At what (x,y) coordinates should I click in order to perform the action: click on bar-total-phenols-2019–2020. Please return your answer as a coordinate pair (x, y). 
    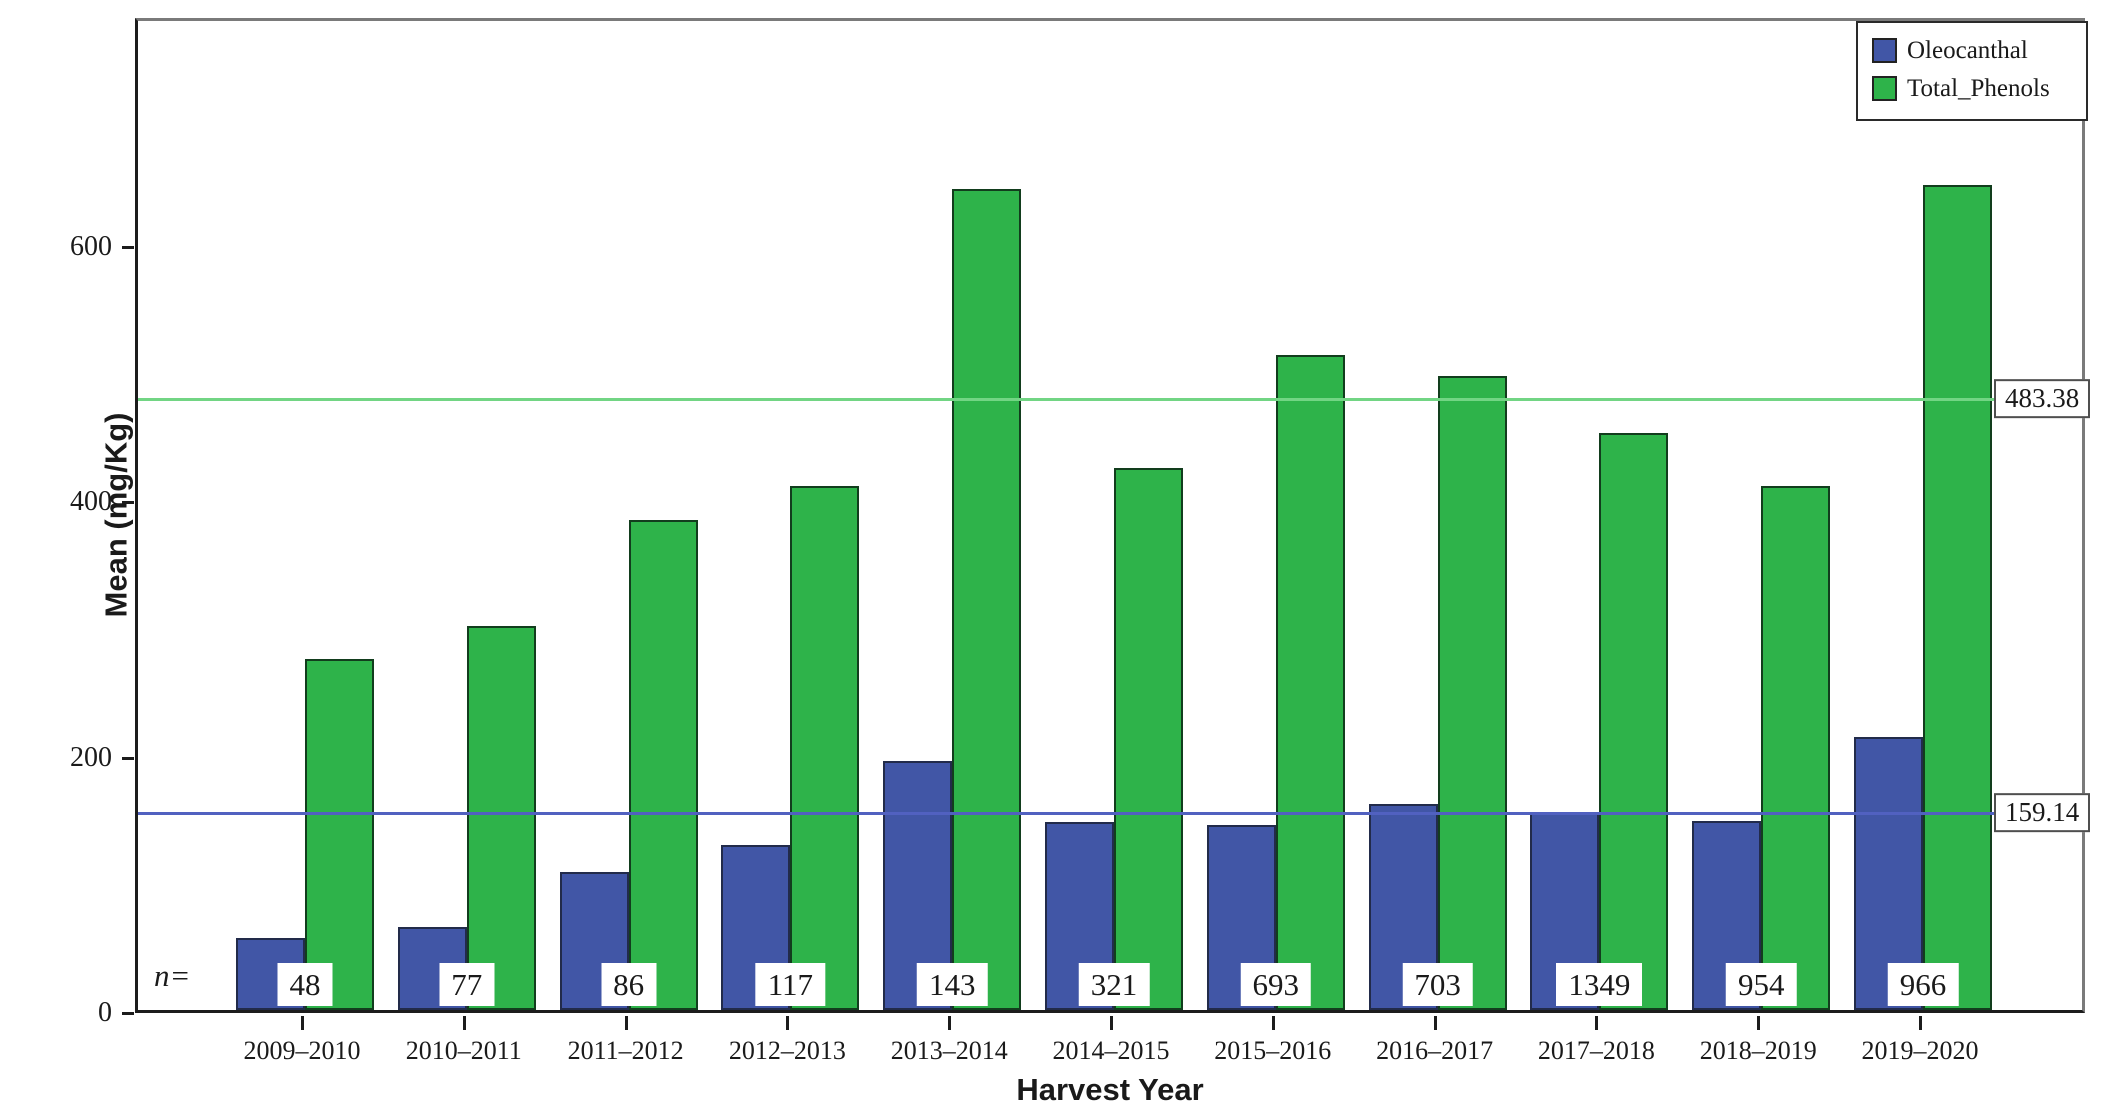
    Looking at the image, I should click on (1957, 597).